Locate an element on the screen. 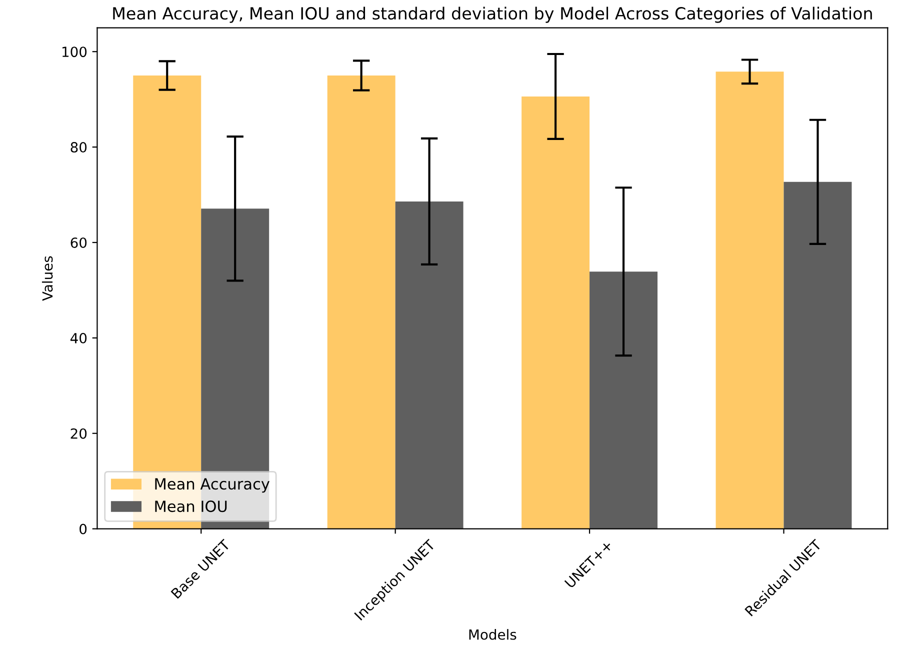 The image size is (917, 661). legend-label: Mean IOU is located at coordinates (191, 506).